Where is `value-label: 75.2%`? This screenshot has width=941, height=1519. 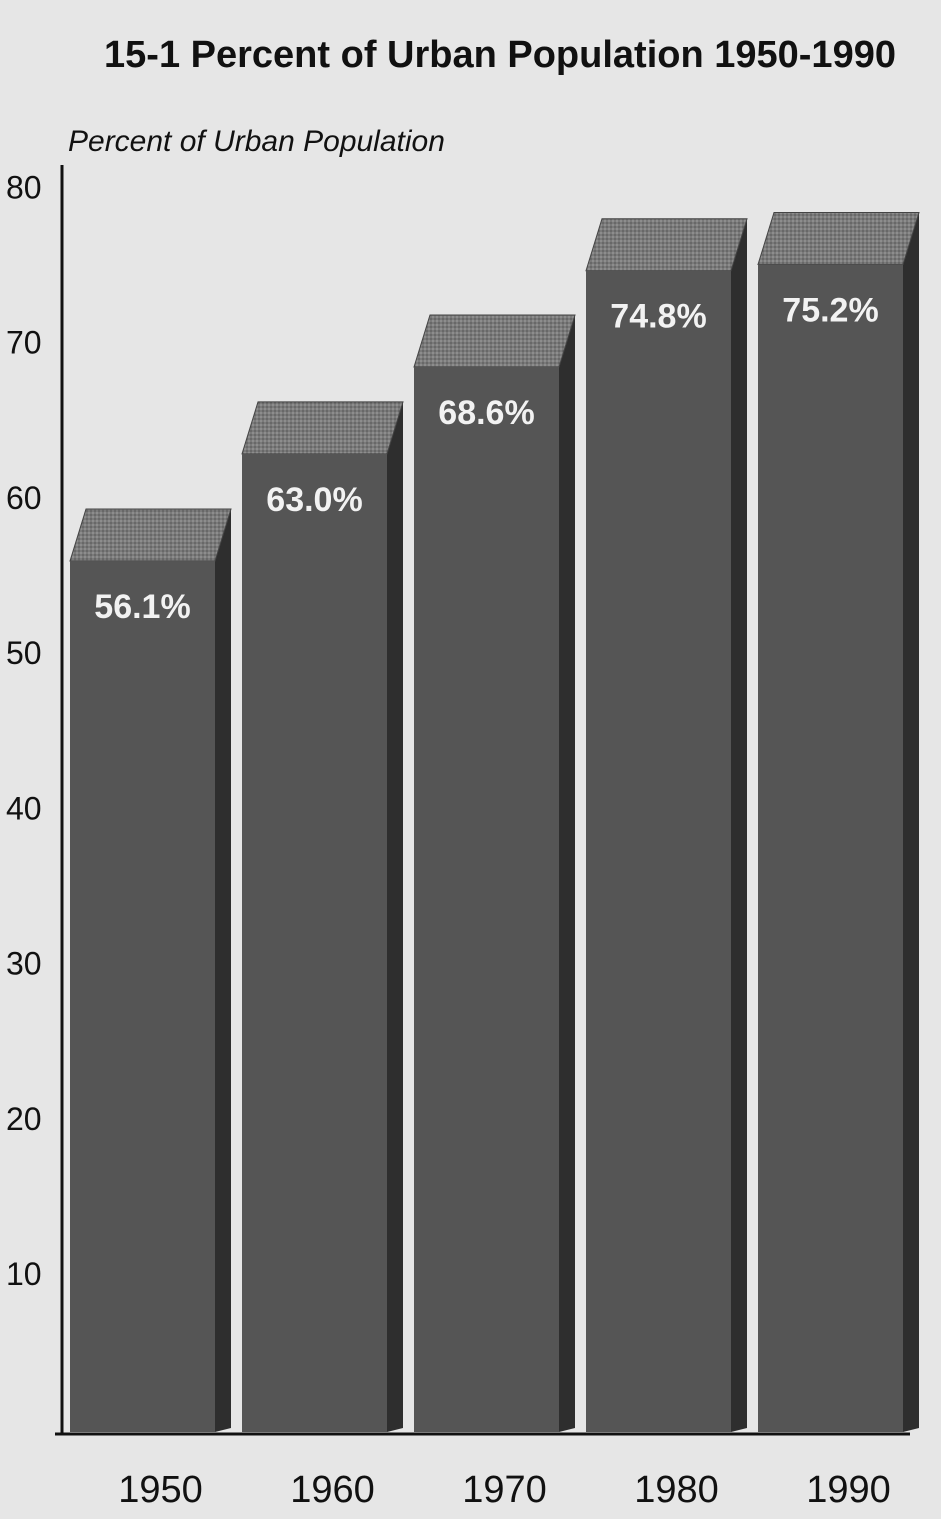
value-label: 75.2% is located at coordinates (830, 311).